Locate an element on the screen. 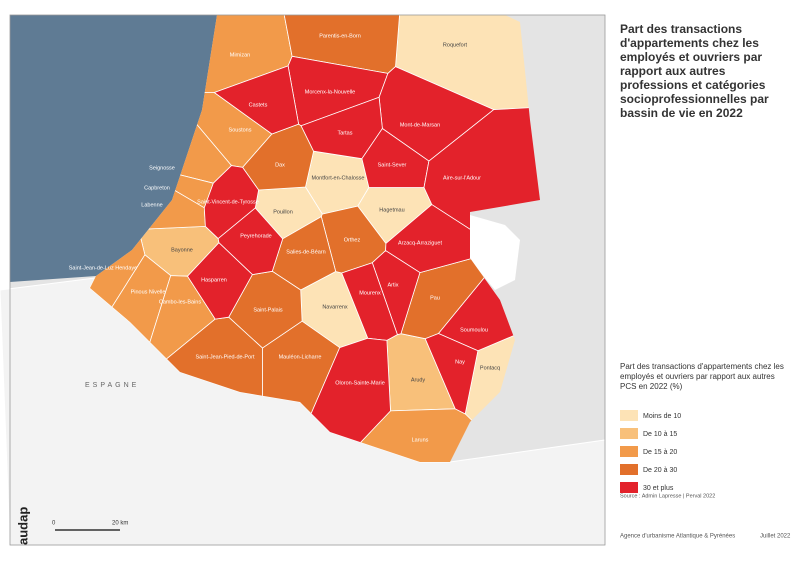 The height and width of the screenshot is (566, 800). region-label: Cambo-les-Bains is located at coordinates (180, 302).